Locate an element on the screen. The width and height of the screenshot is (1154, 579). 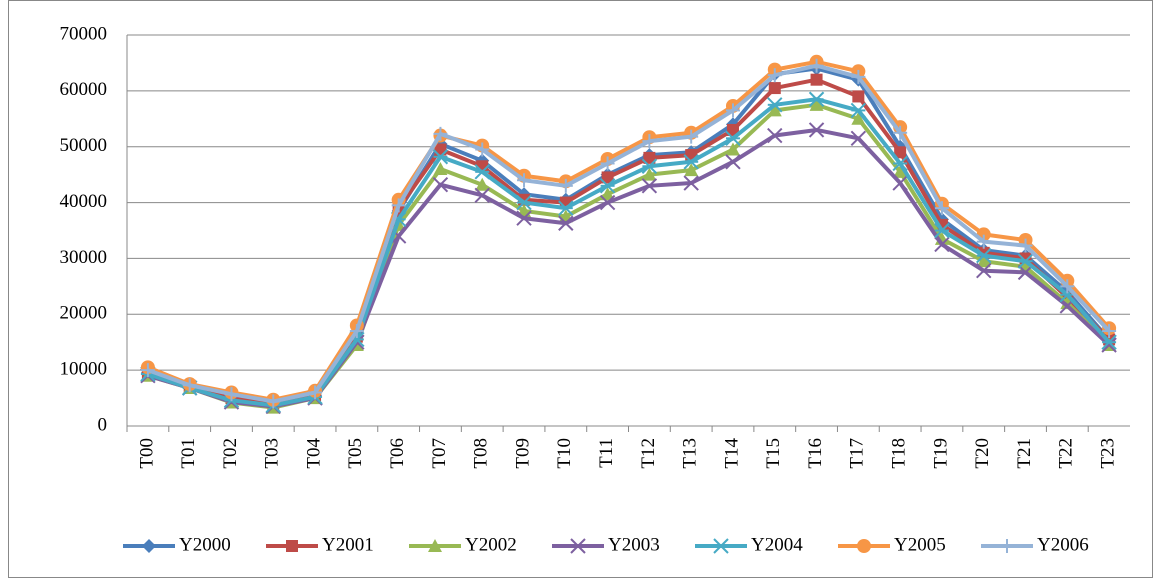
x-tick-label: T21 is located at coordinates (1024, 453).